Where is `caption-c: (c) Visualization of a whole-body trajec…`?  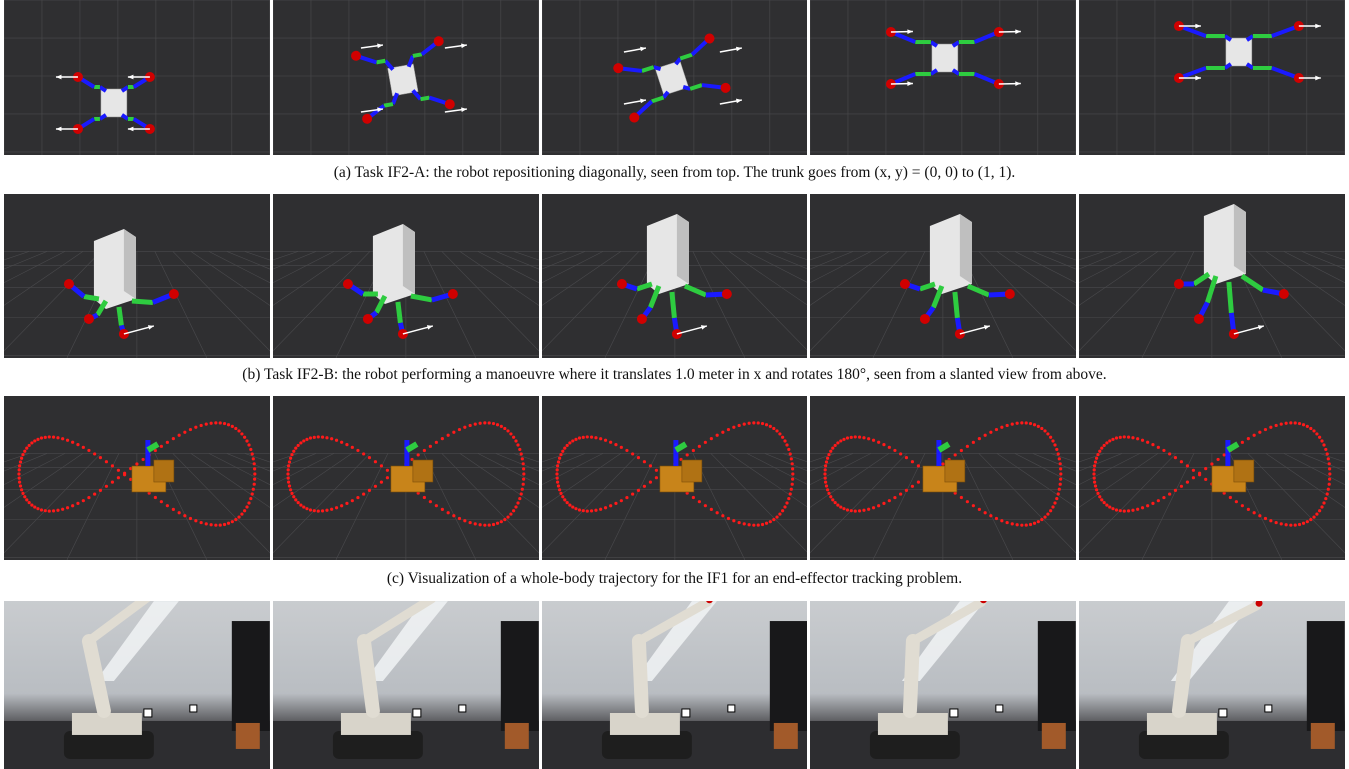 caption-c: (c) Visualization of a whole-body trajec… is located at coordinates (674, 578).